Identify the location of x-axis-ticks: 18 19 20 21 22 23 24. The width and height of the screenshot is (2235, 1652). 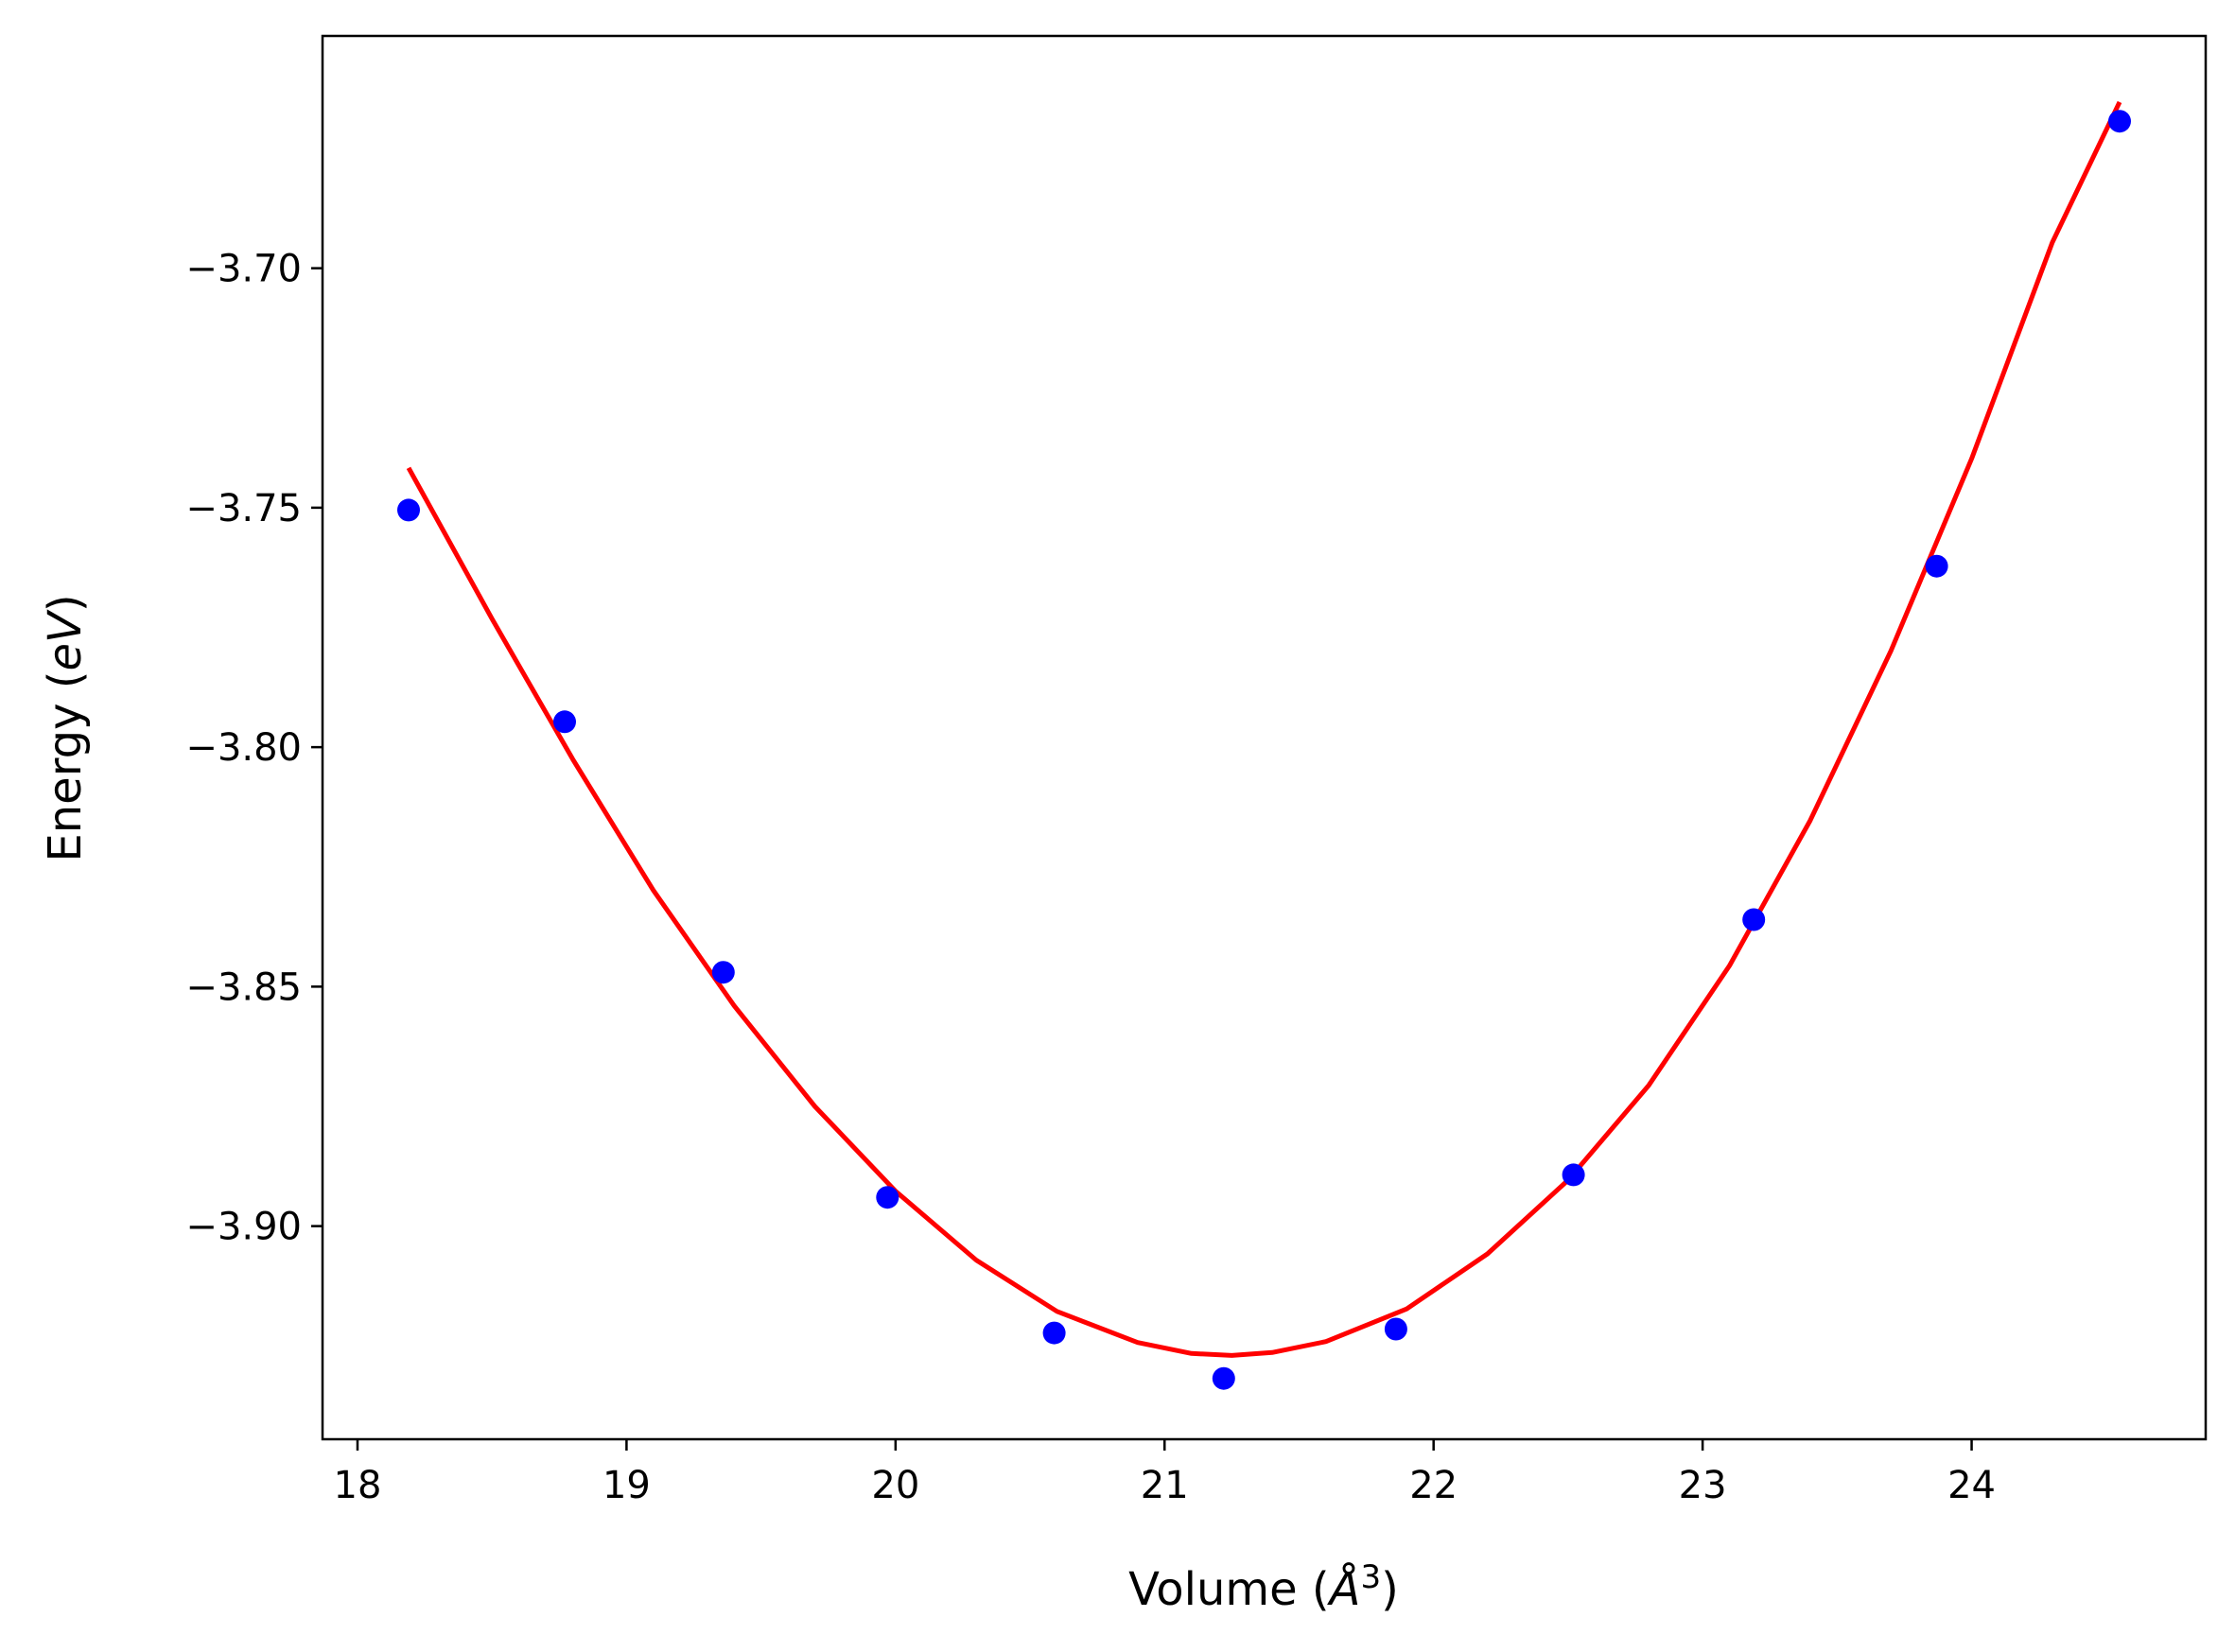
(1165, 1473).